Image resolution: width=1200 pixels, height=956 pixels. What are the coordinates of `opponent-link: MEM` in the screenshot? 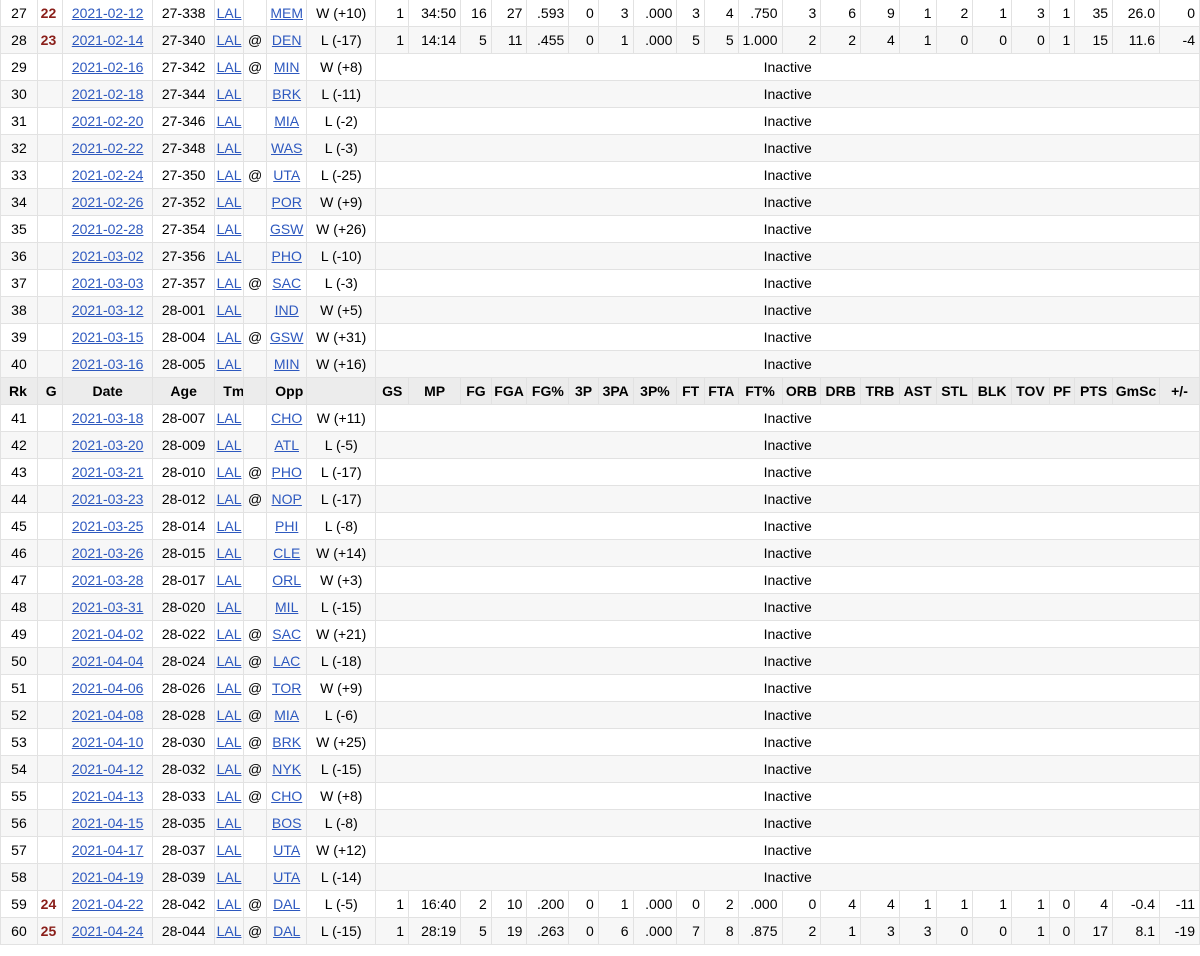 It's located at (287, 13).